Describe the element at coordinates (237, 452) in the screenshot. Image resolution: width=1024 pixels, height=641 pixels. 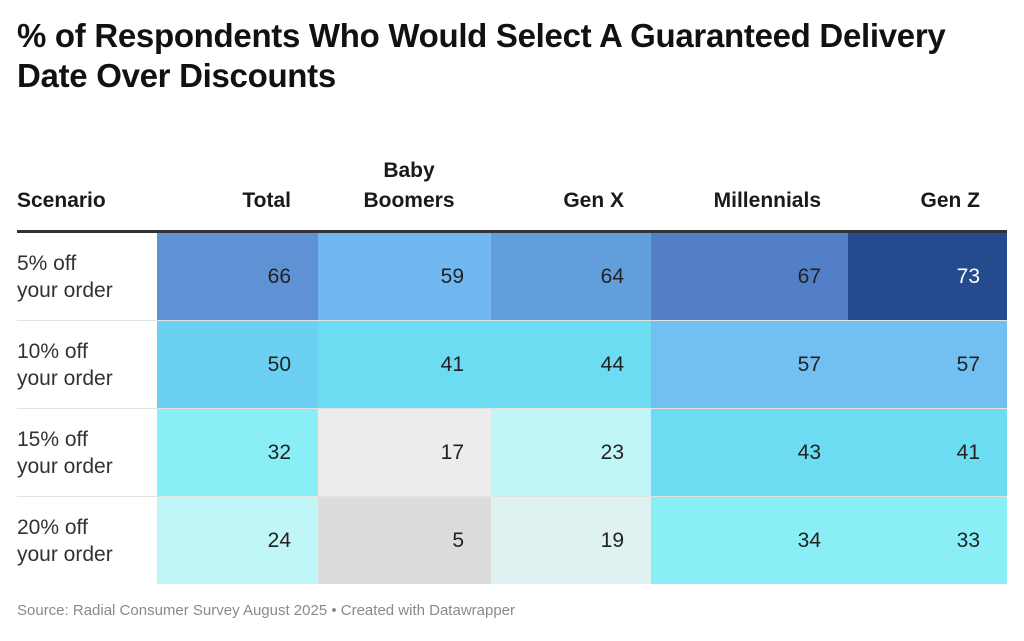
I see `cell-total: 32` at that location.